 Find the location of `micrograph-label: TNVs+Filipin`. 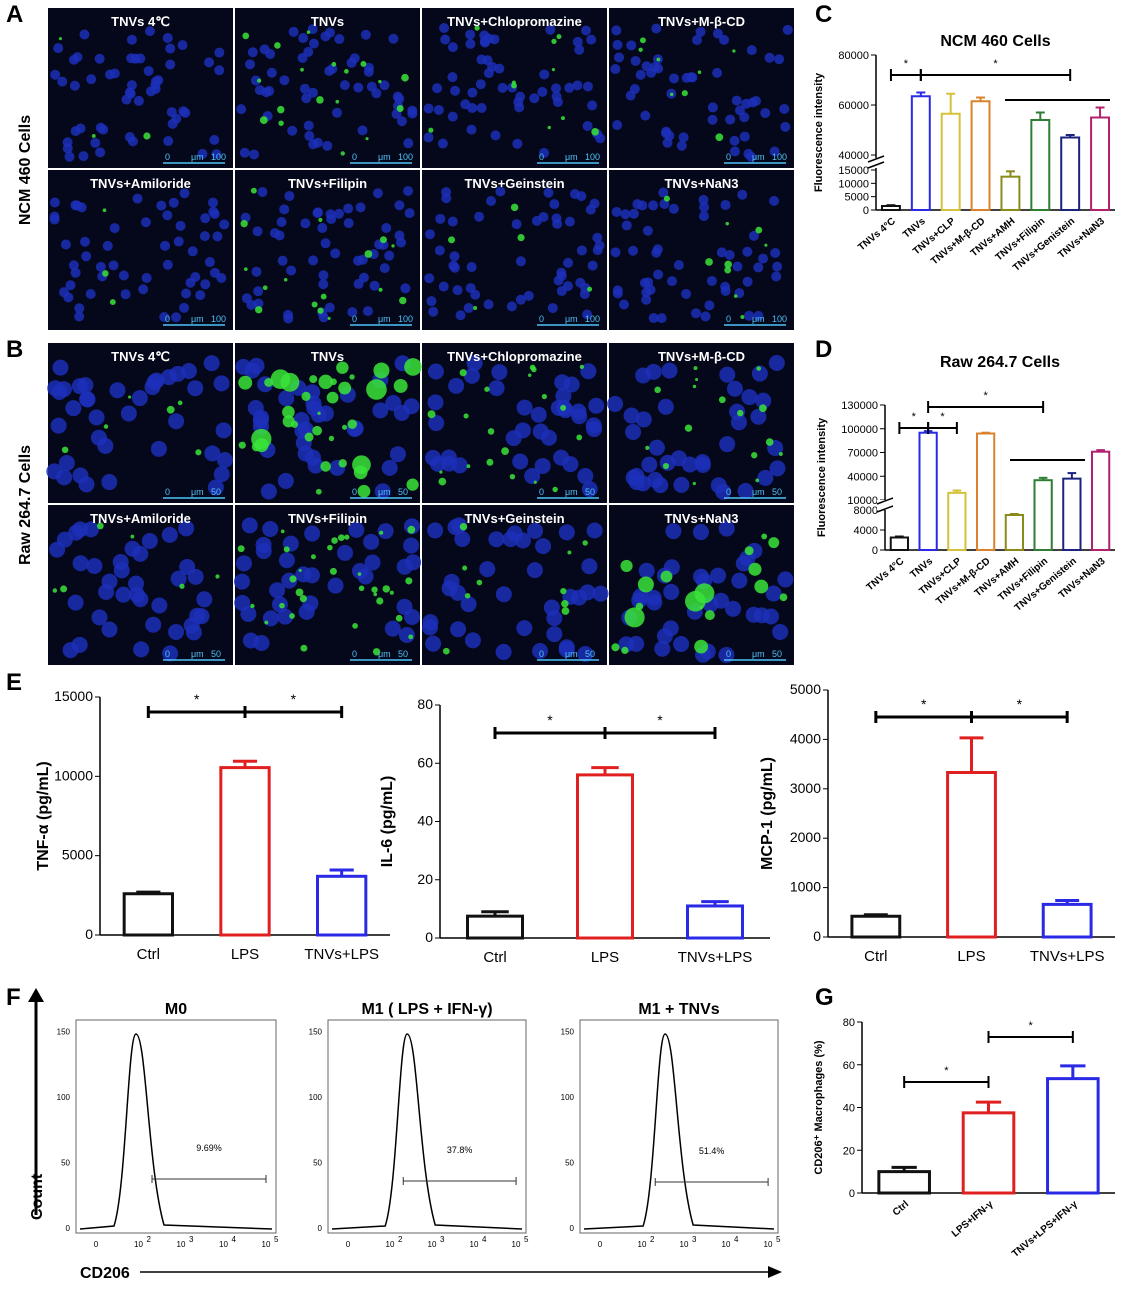

micrograph-label: TNVs+Filipin is located at coordinates (327, 518).